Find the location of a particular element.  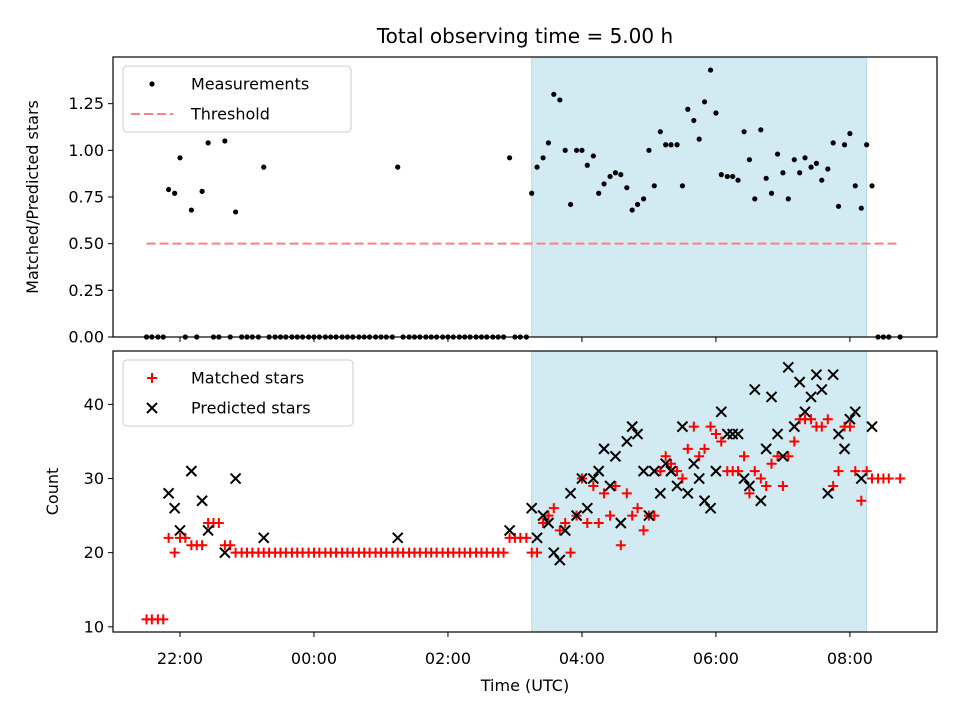

legend: Measurements Threshold is located at coordinates (237, 99).